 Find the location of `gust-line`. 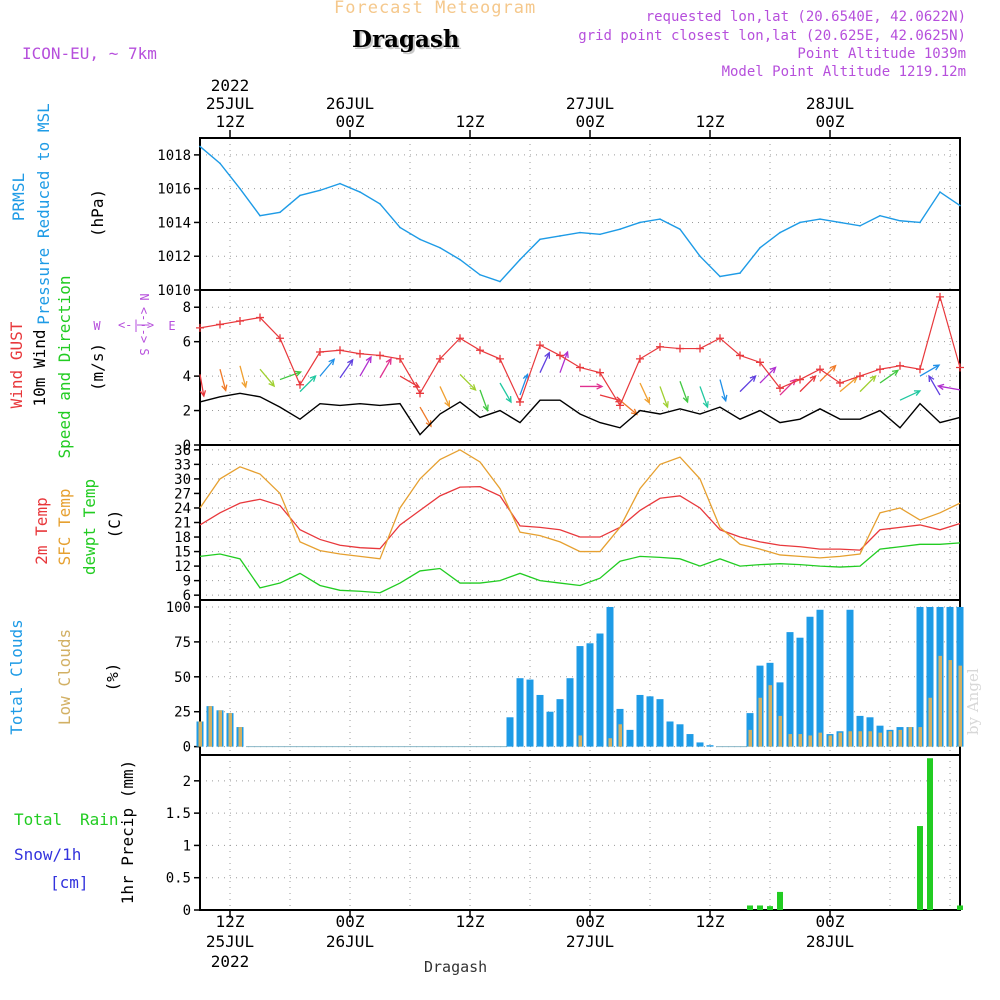

gust-line is located at coordinates (580, 350).